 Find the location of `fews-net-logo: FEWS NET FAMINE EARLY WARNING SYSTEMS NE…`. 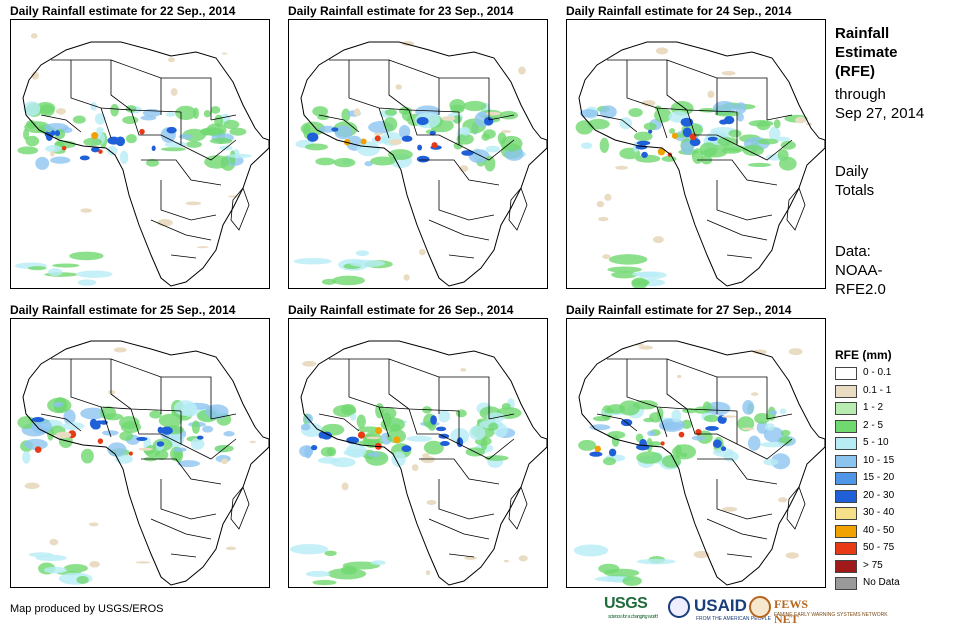

fews-net-logo: FEWS NET FAMINE EARLY WARNING SYSTEMS NE… is located at coordinates (831, 611).